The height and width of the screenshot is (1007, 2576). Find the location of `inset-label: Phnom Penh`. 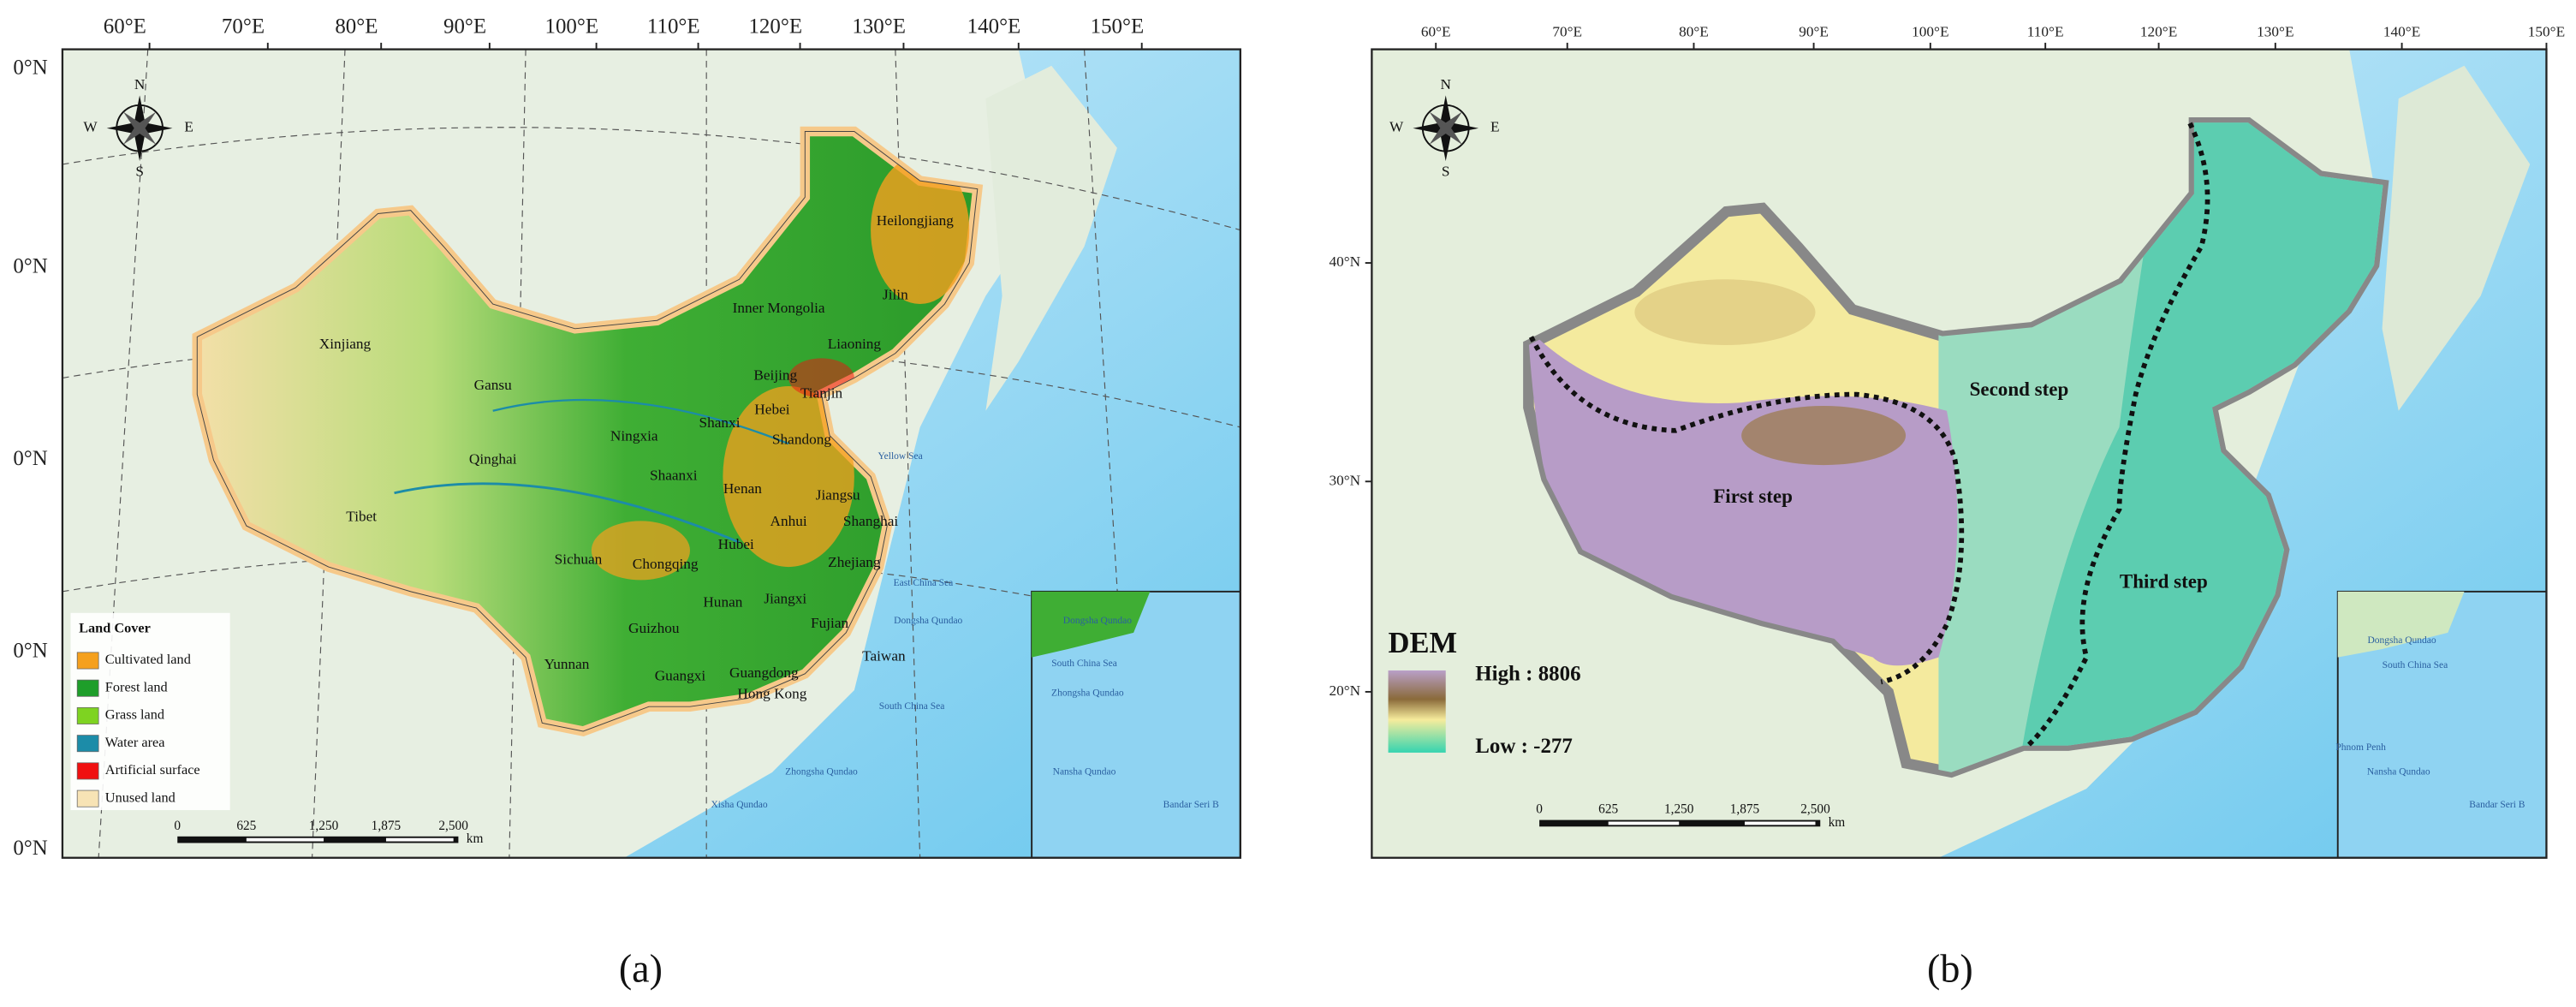

inset-label: Phnom Penh is located at coordinates (2360, 747).